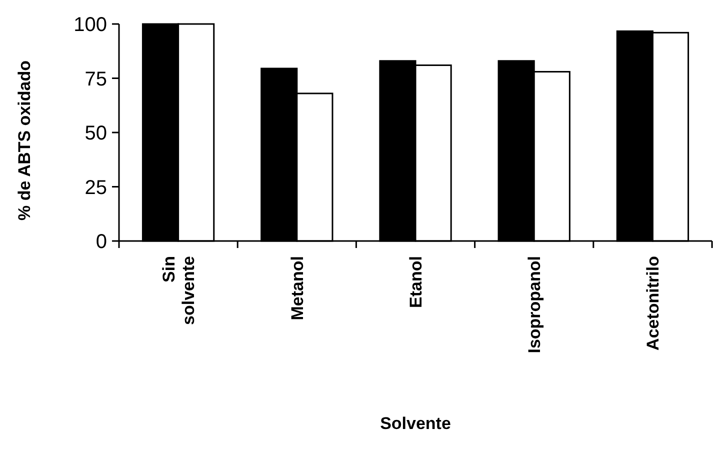 The width and height of the screenshot is (713, 451). What do you see at coordinates (178, 290) in the screenshot?
I see `x-tick-label: Sin solvente` at bounding box center [178, 290].